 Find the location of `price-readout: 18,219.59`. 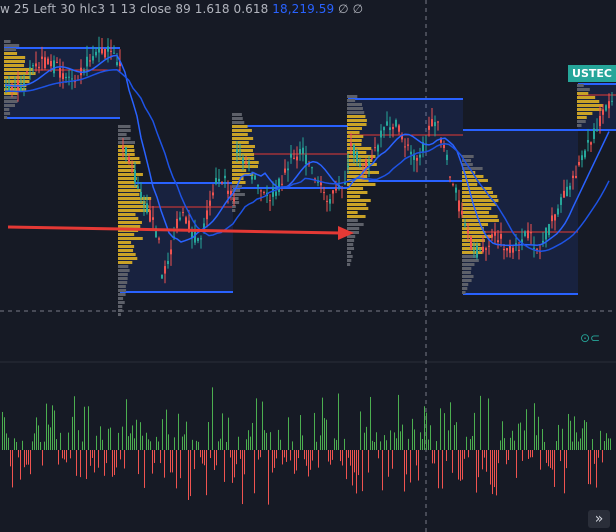

price-readout: 18,219.59 is located at coordinates (303, 9).